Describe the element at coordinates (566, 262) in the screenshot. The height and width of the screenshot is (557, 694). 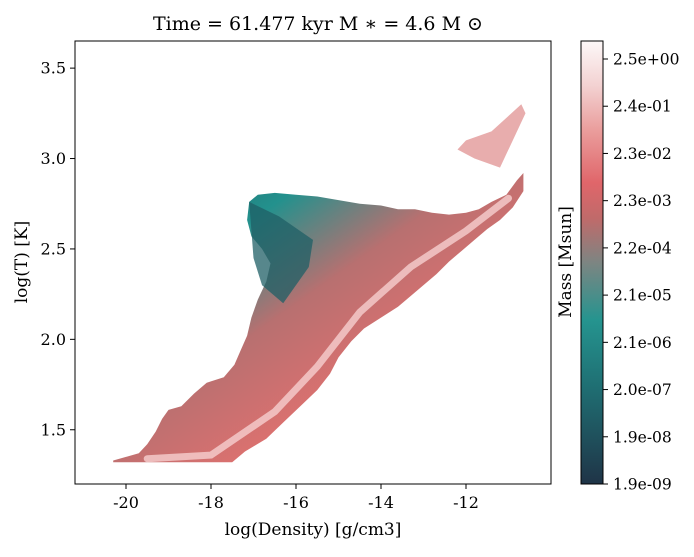
I see `colorbar-label: Mass [Msun]` at that location.